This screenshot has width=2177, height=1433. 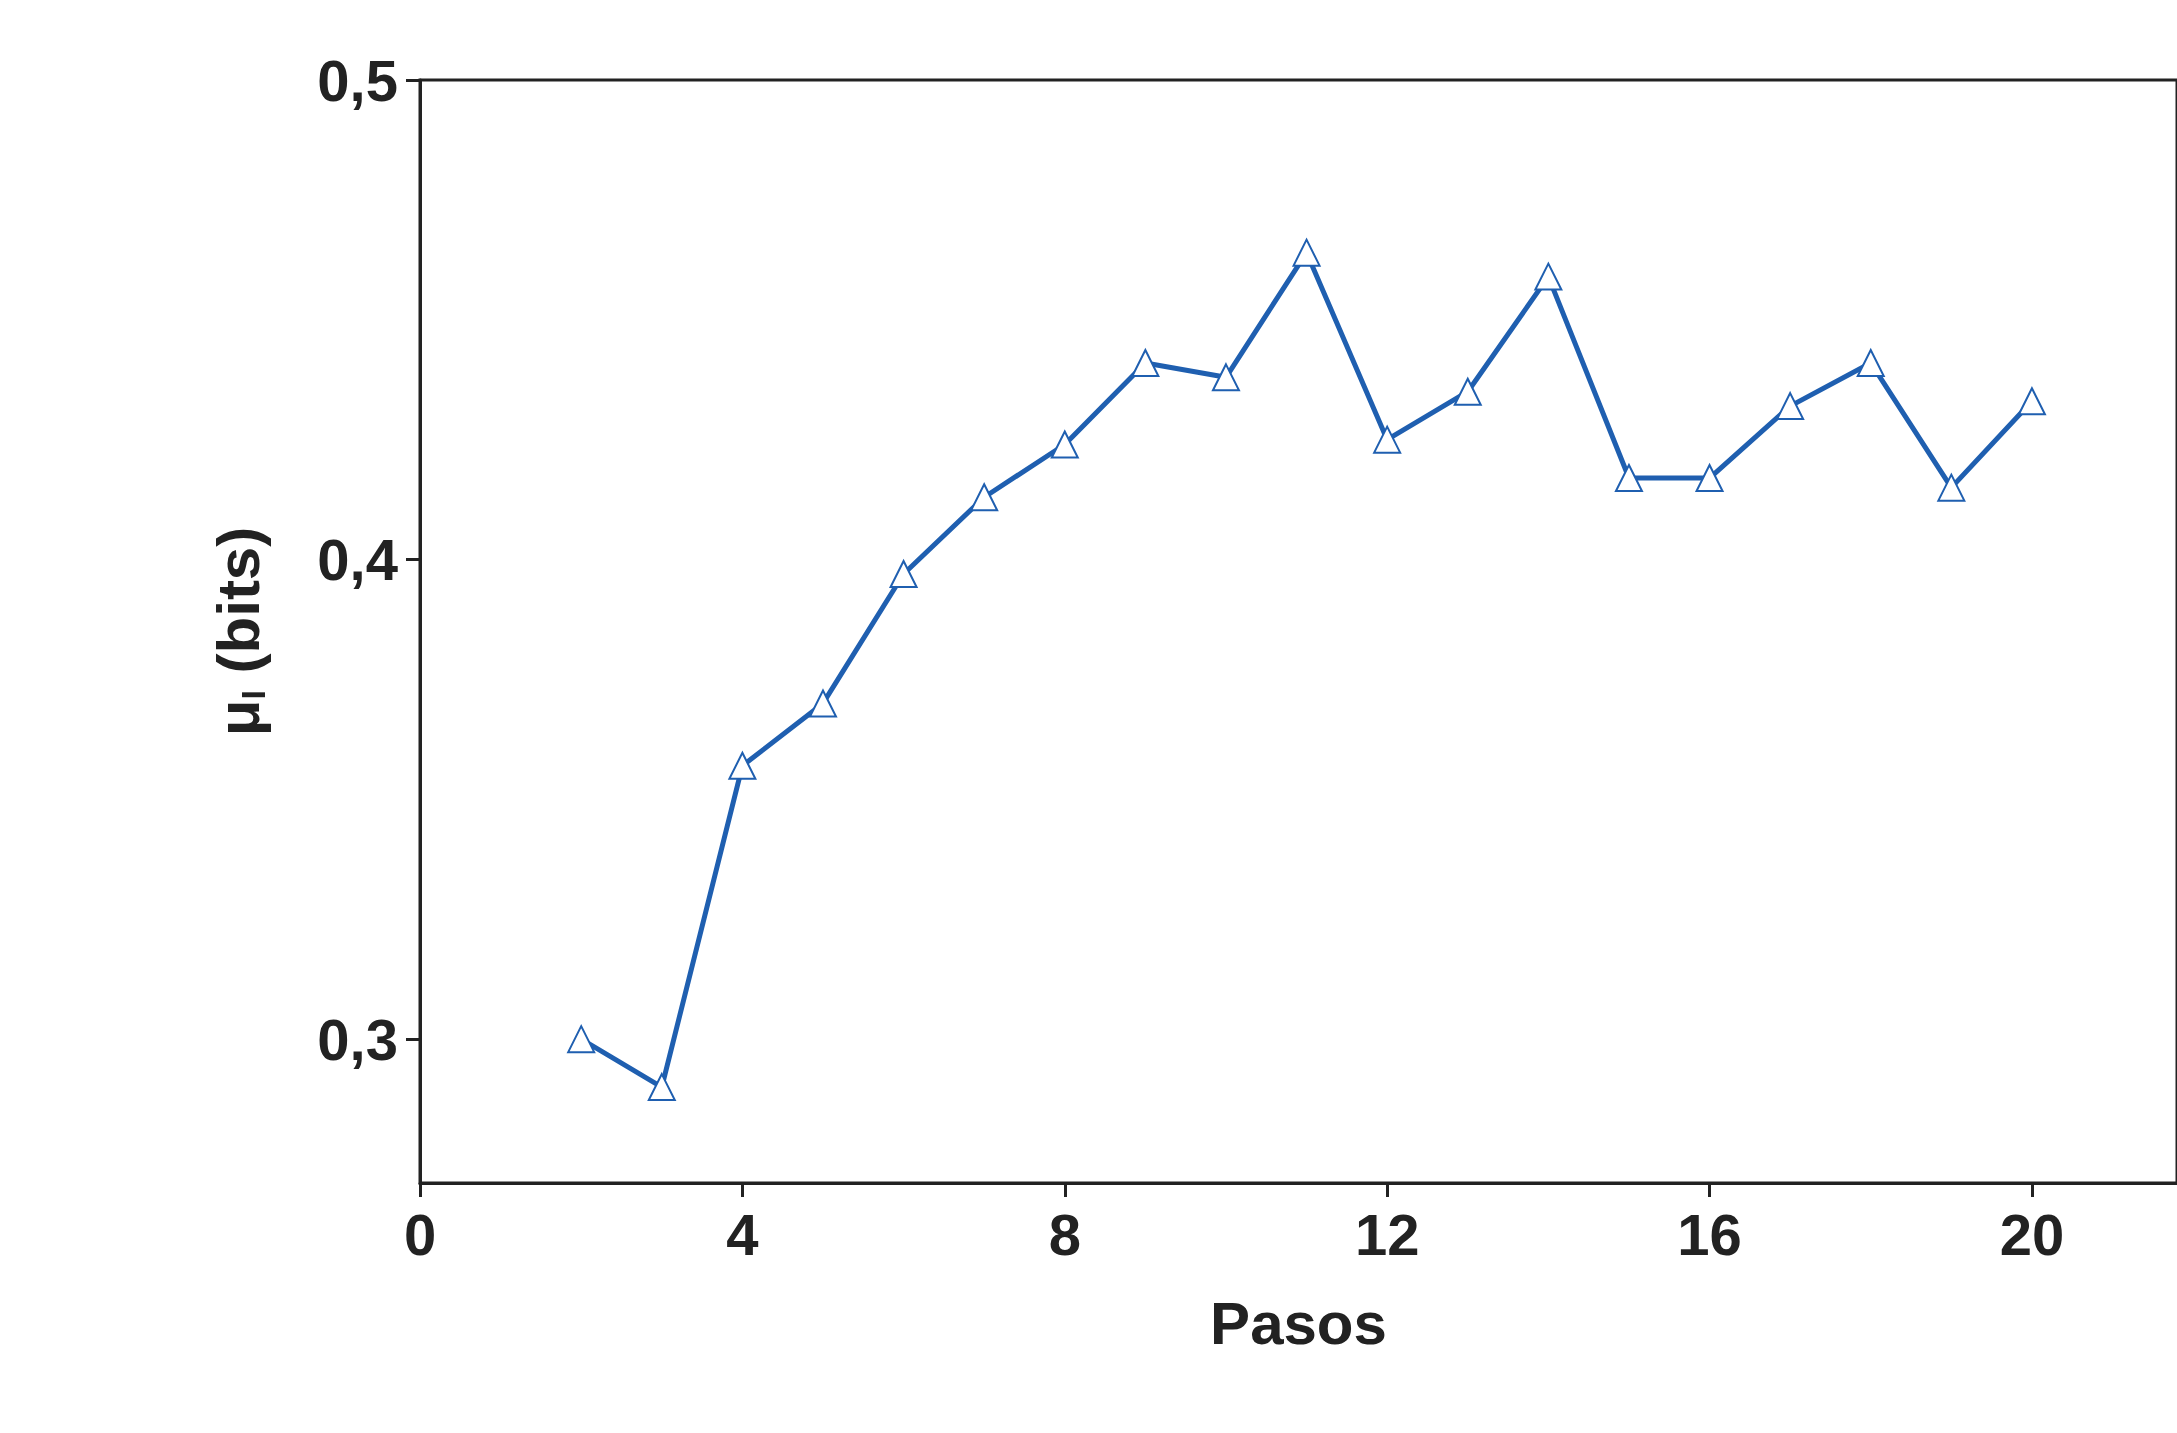 I want to click on y-tick-label: 0,5, so click(x=357, y=80).